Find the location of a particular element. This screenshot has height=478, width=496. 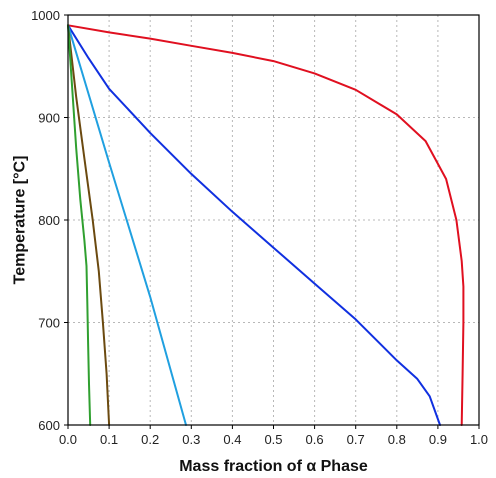

y-tick-label: 700 is located at coordinates (49, 323).